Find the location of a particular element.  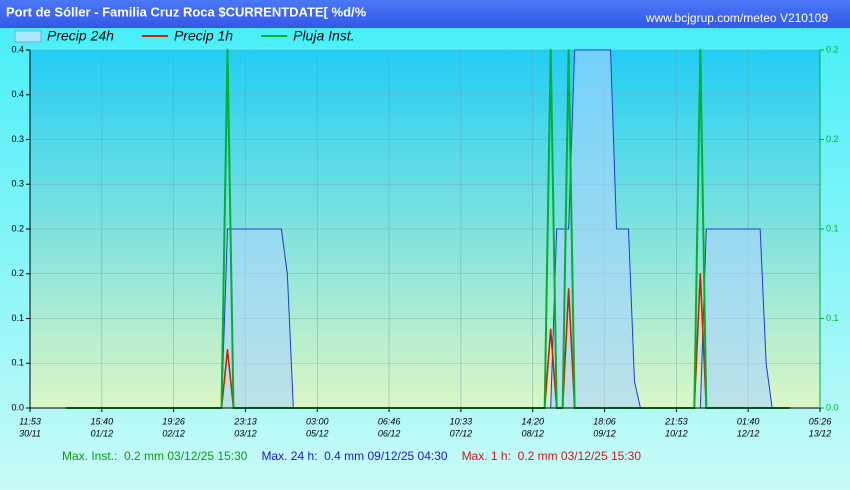

x-tick-label: 13/12 is located at coordinates (820, 433).